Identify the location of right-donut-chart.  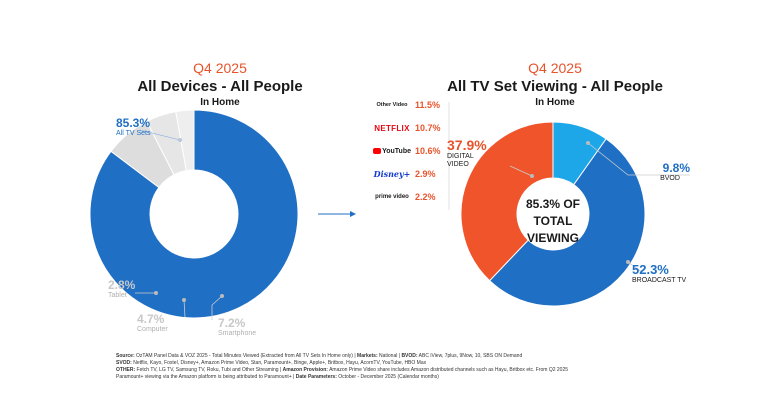
(553, 214).